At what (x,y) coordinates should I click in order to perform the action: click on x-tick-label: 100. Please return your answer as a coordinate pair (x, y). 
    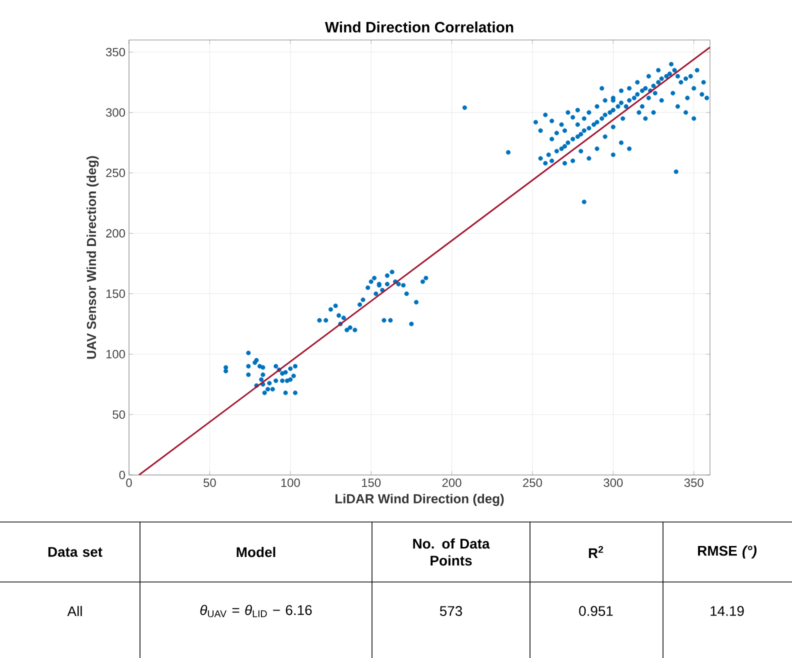
    Looking at the image, I should click on (290, 482).